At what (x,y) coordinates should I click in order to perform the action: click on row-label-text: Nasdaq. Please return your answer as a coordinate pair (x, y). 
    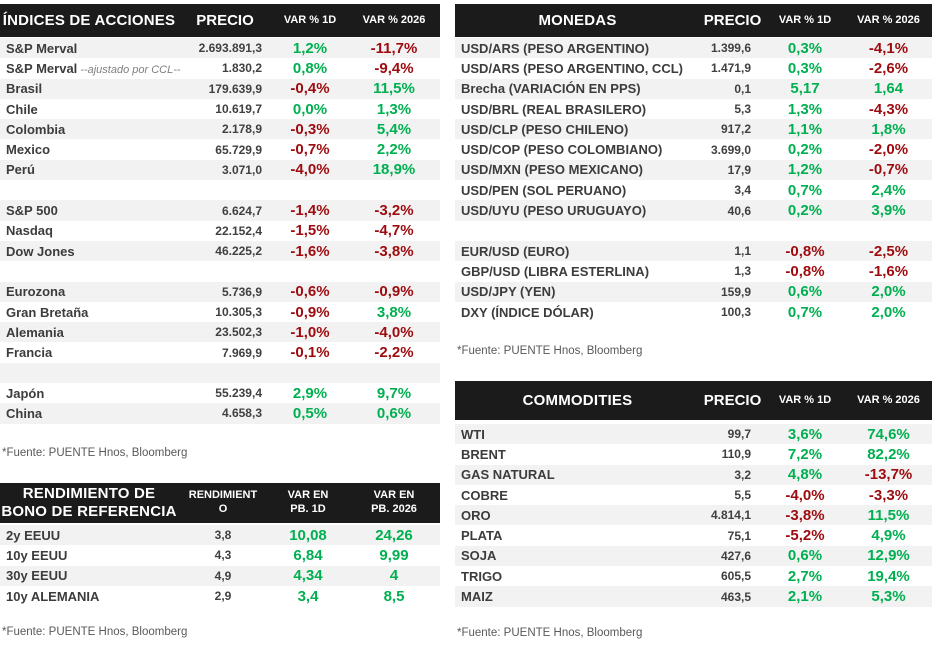
    Looking at the image, I should click on (29, 231).